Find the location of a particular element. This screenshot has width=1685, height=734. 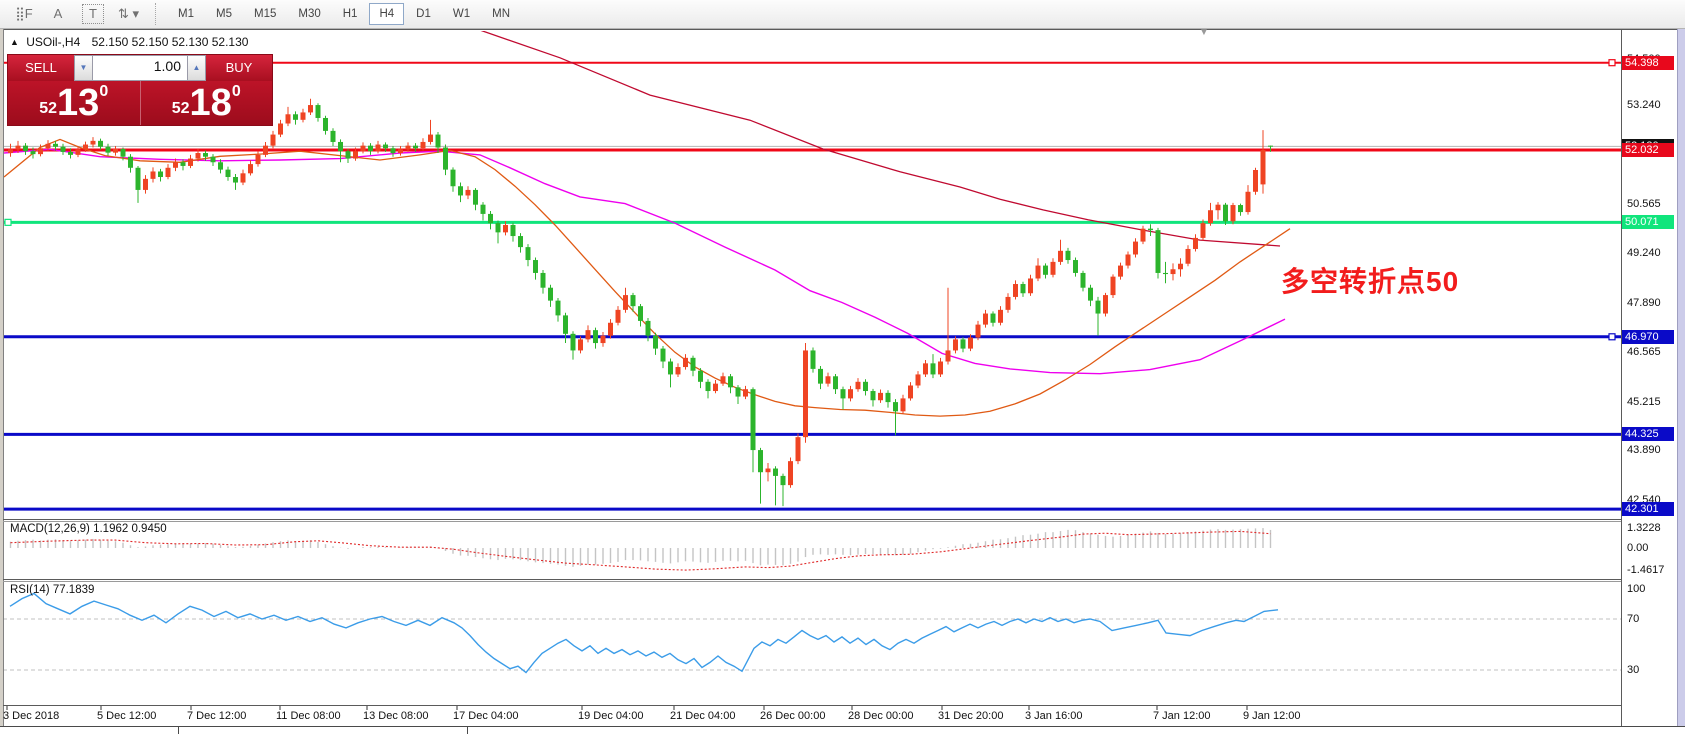

timeframe-button-w1: W1 is located at coordinates (461, 14).